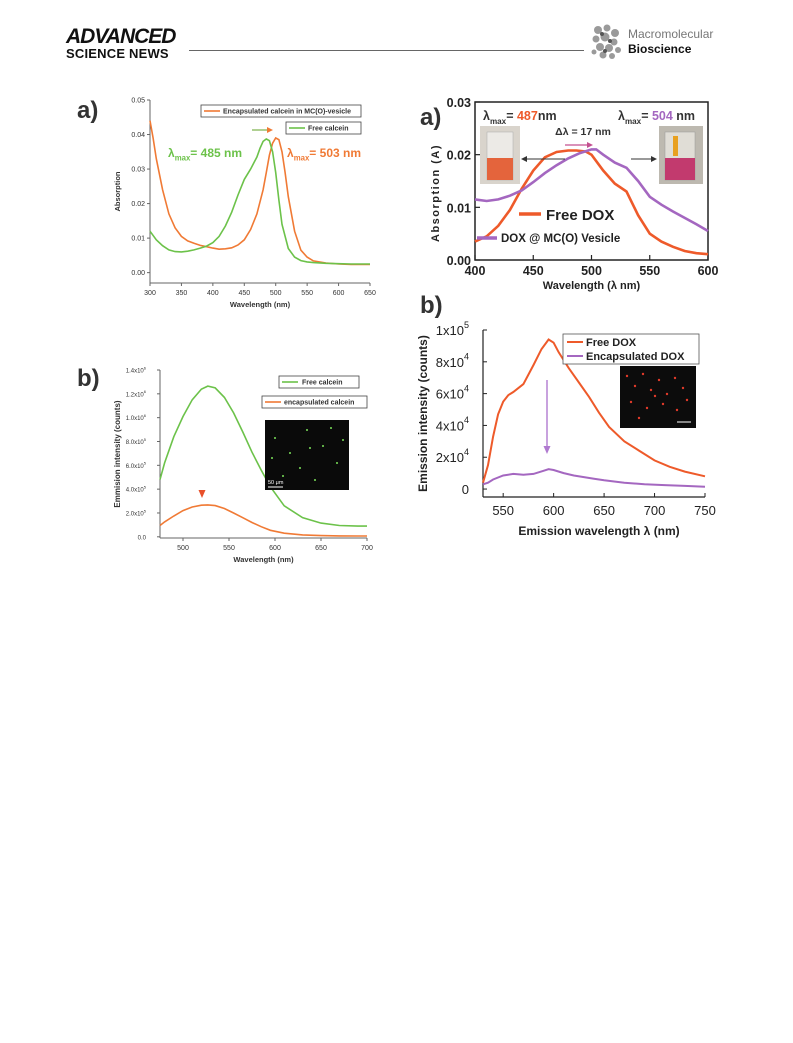 Image resolution: width=793 pixels, height=1043 pixels. Describe the element at coordinates (121, 36) in the screenshot. I see `brand-main-text: ADVANCED` at that location.